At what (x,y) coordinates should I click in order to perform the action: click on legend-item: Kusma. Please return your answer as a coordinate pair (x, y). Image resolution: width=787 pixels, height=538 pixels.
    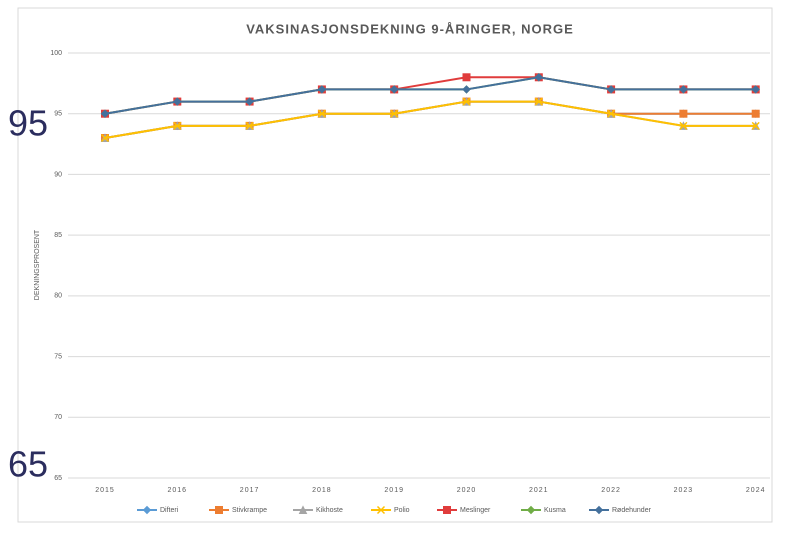
    Looking at the image, I should click on (543, 510).